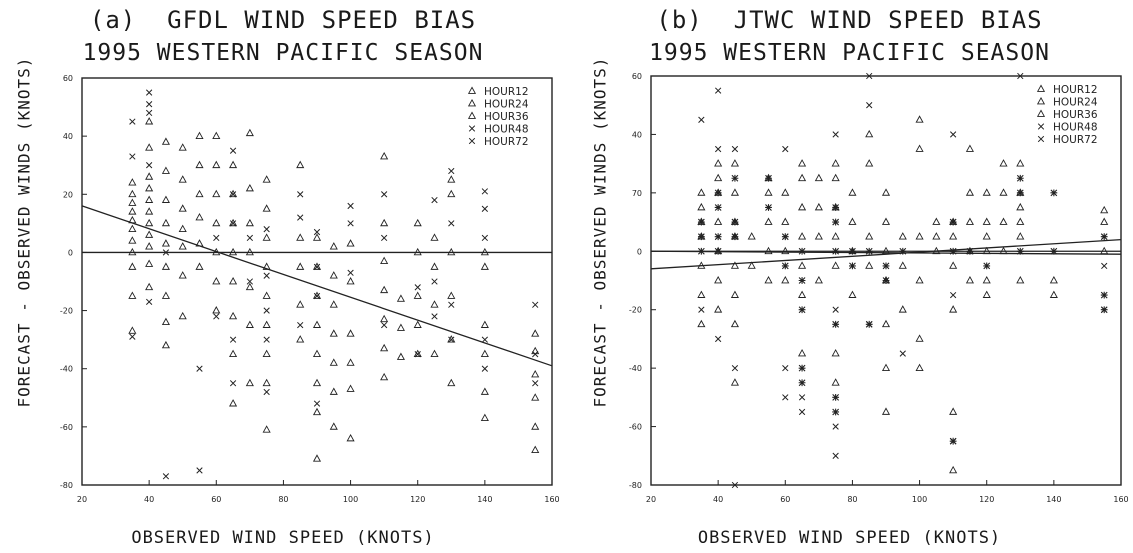 This screenshot has width=1133, height=553. I want to click on x-axis-label: OBSERVED WIND SPEED (KNOTS), so click(849, 538).